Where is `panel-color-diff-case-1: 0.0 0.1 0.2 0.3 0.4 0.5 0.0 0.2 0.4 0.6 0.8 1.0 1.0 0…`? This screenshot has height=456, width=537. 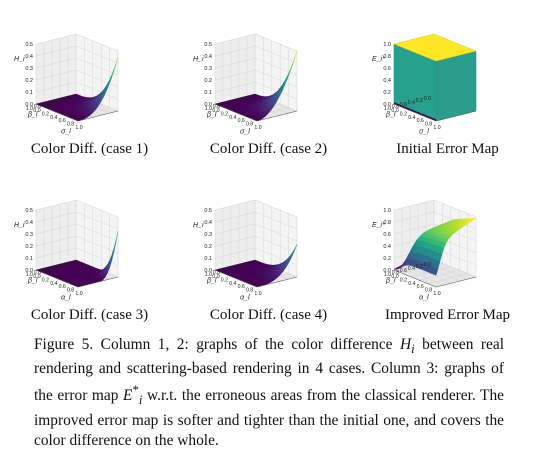
panel-color-diff-case-1: 0.0 0.1 0.2 0.3 0.4 0.5 0.0 0.2 0.4 0.6 0.8 1.0 1.0 0… is located at coordinates (89, 82).